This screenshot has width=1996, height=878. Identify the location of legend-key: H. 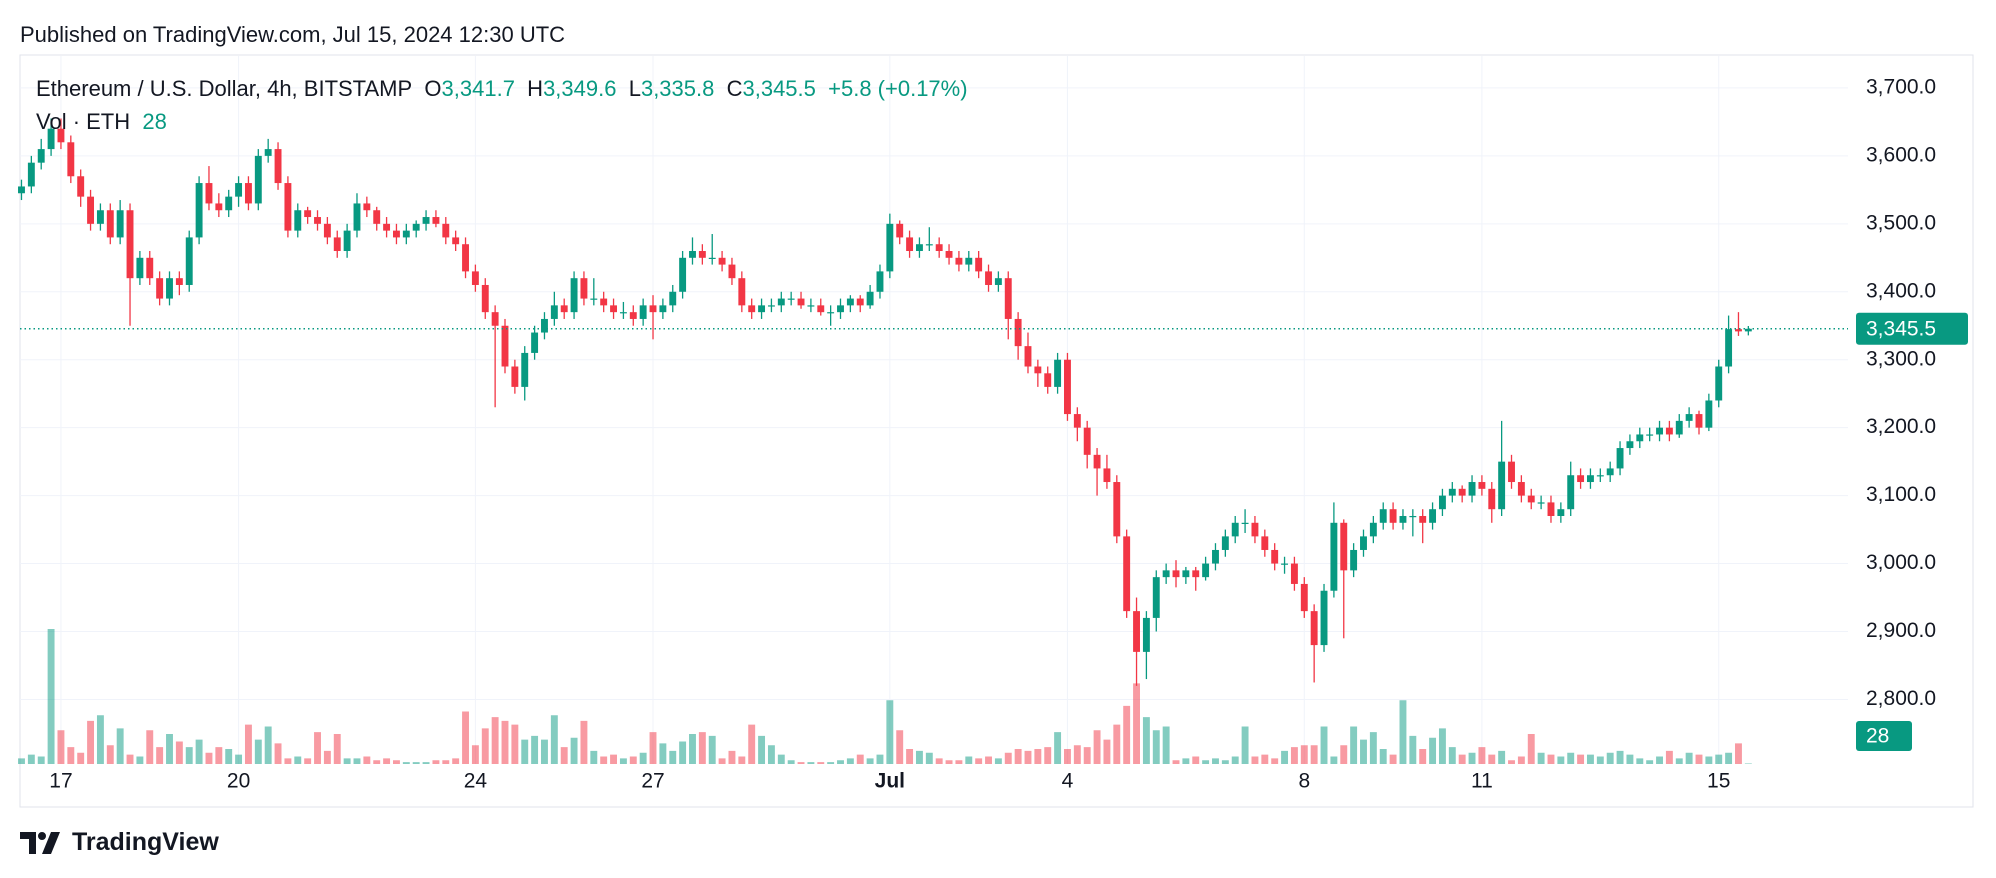
(535, 88).